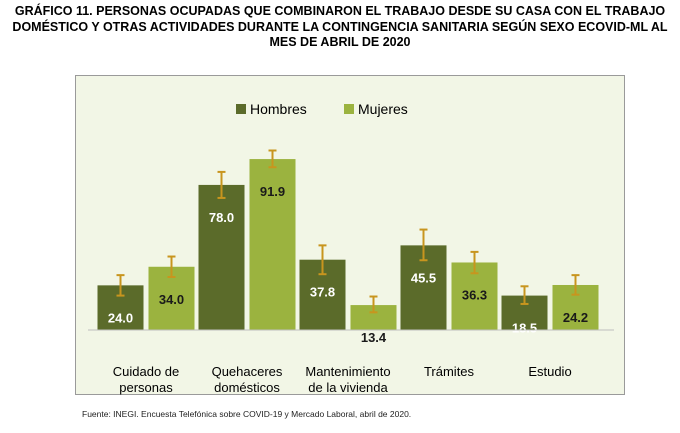 The width and height of the screenshot is (680, 433). I want to click on chart-title-line3: MES DE ABRIL DE 2020, so click(340, 42).